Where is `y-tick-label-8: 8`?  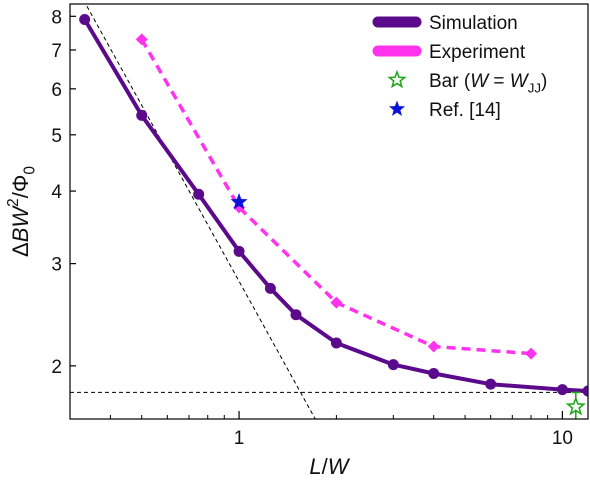 y-tick-label-8: 8 is located at coordinates (56, 17).